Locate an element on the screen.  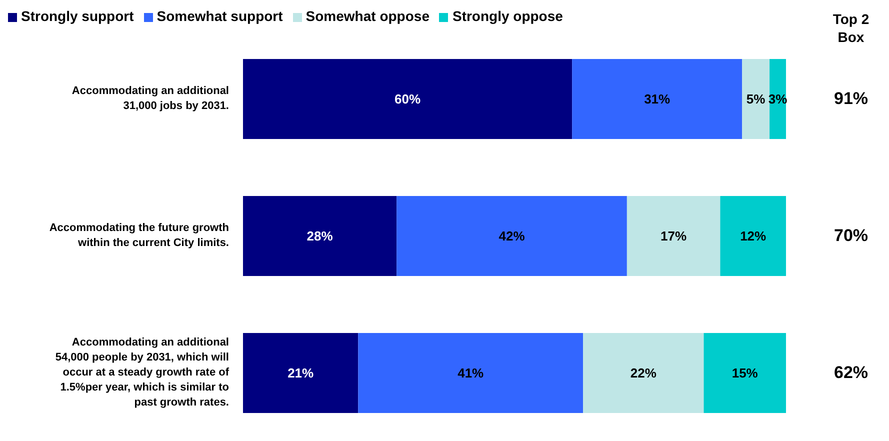
y-tick-label: Accommodating the future growth within the current City limits. is located at coordinates (139, 235).